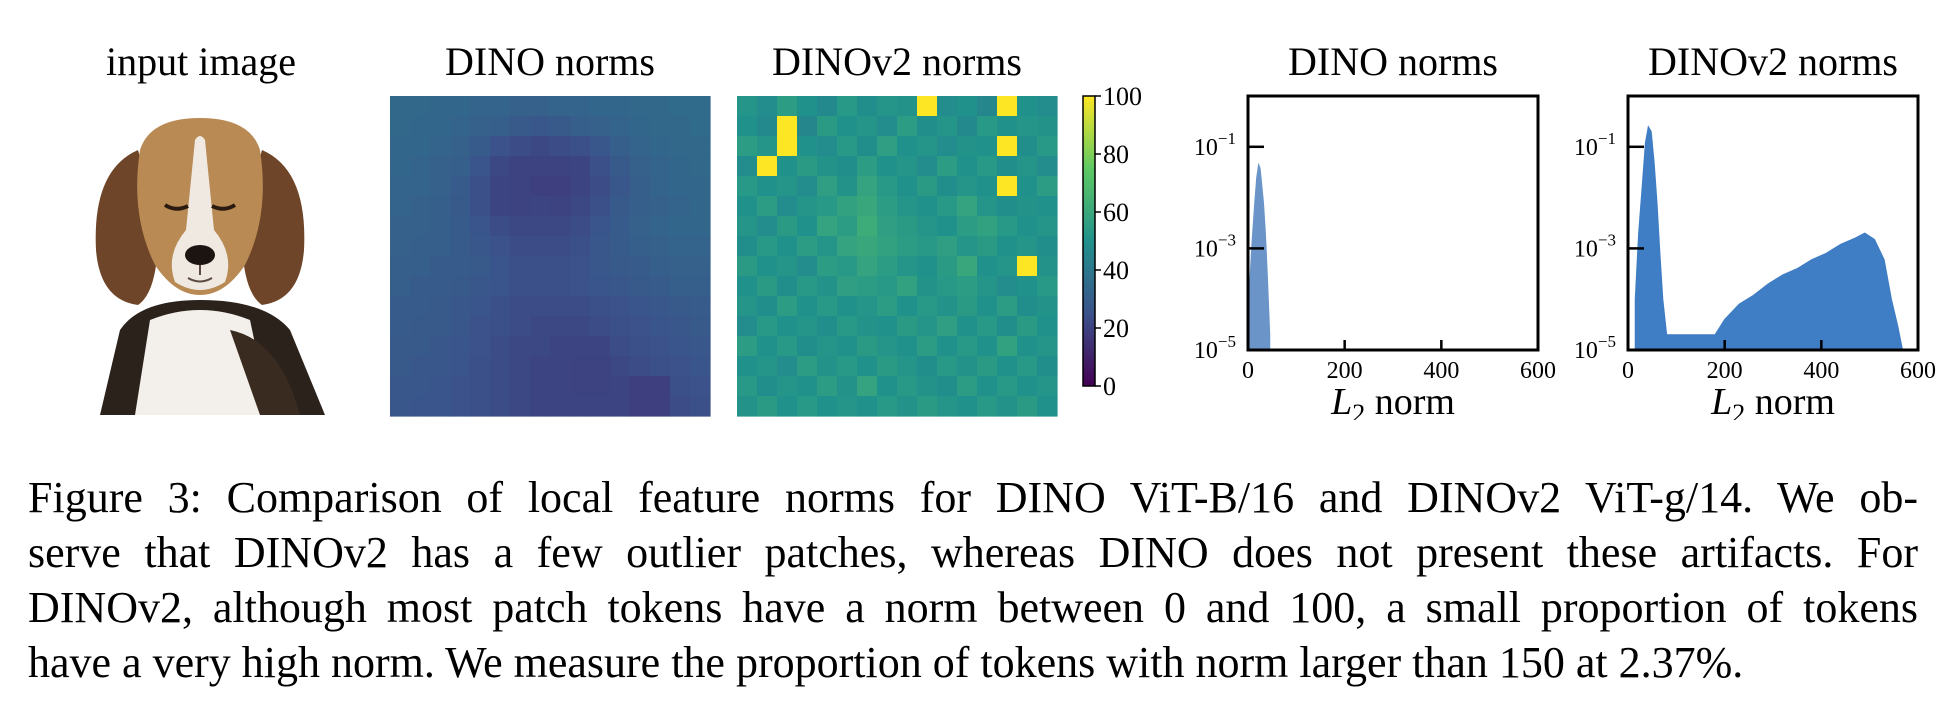  What do you see at coordinates (1595, 145) in the screenshot?
I see `y-tick-label: 10−1` at bounding box center [1595, 145].